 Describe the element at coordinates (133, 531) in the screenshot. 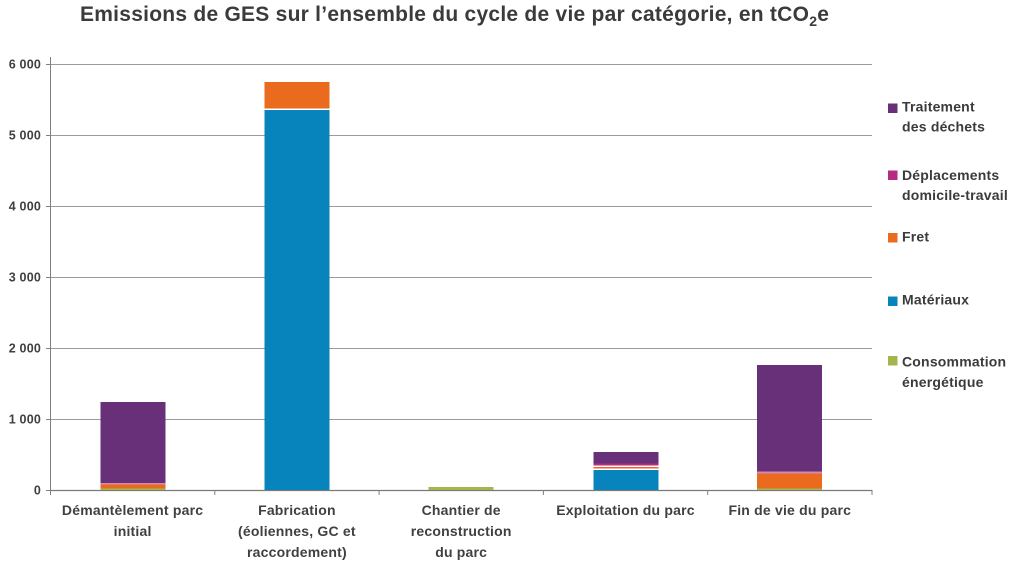

I see `svg-text: initial` at that location.